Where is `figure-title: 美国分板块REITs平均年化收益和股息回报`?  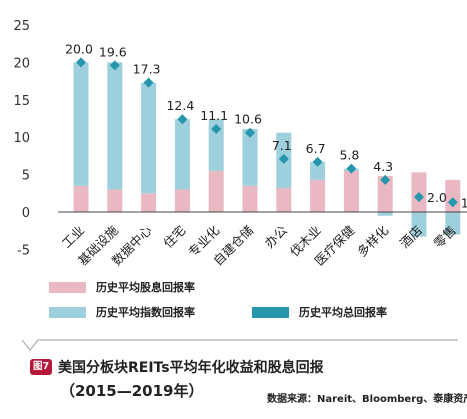 figure-title: 美国分板块REITs平均年化收益和股息回报 is located at coordinates (191, 368).